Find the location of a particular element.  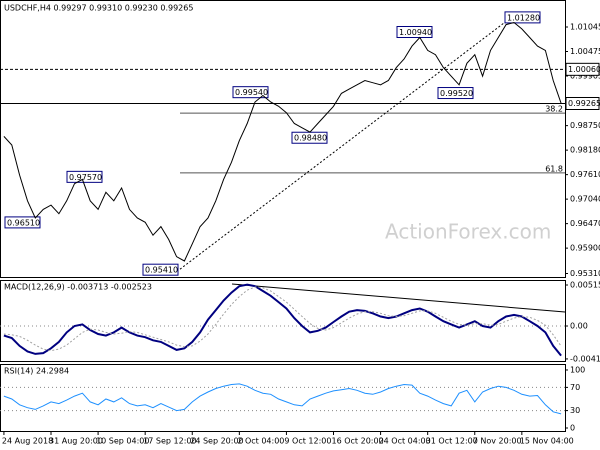

level-label: 0.99265 is located at coordinates (584, 103).